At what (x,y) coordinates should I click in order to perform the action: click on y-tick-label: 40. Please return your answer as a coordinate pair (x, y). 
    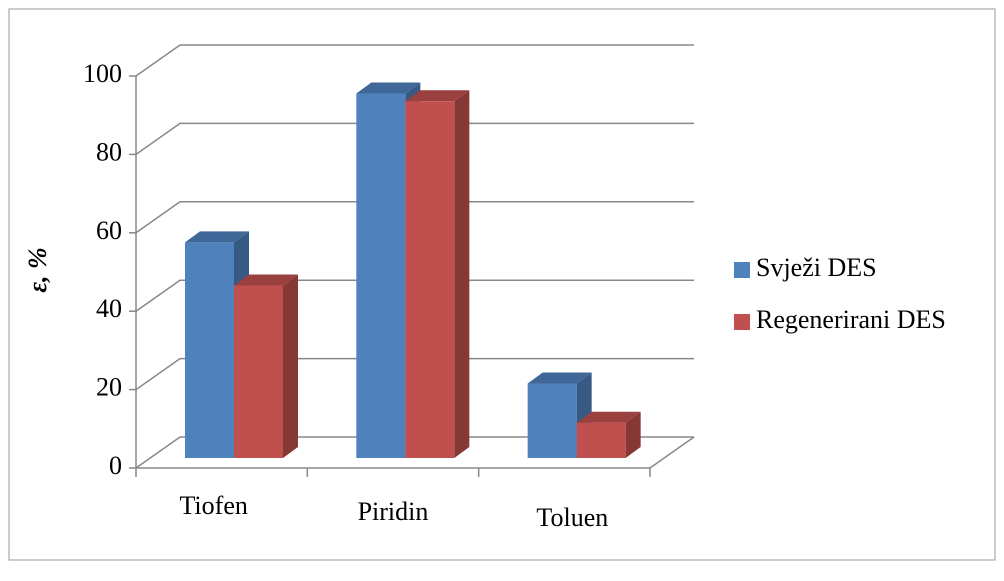
    Looking at the image, I should click on (109, 308).